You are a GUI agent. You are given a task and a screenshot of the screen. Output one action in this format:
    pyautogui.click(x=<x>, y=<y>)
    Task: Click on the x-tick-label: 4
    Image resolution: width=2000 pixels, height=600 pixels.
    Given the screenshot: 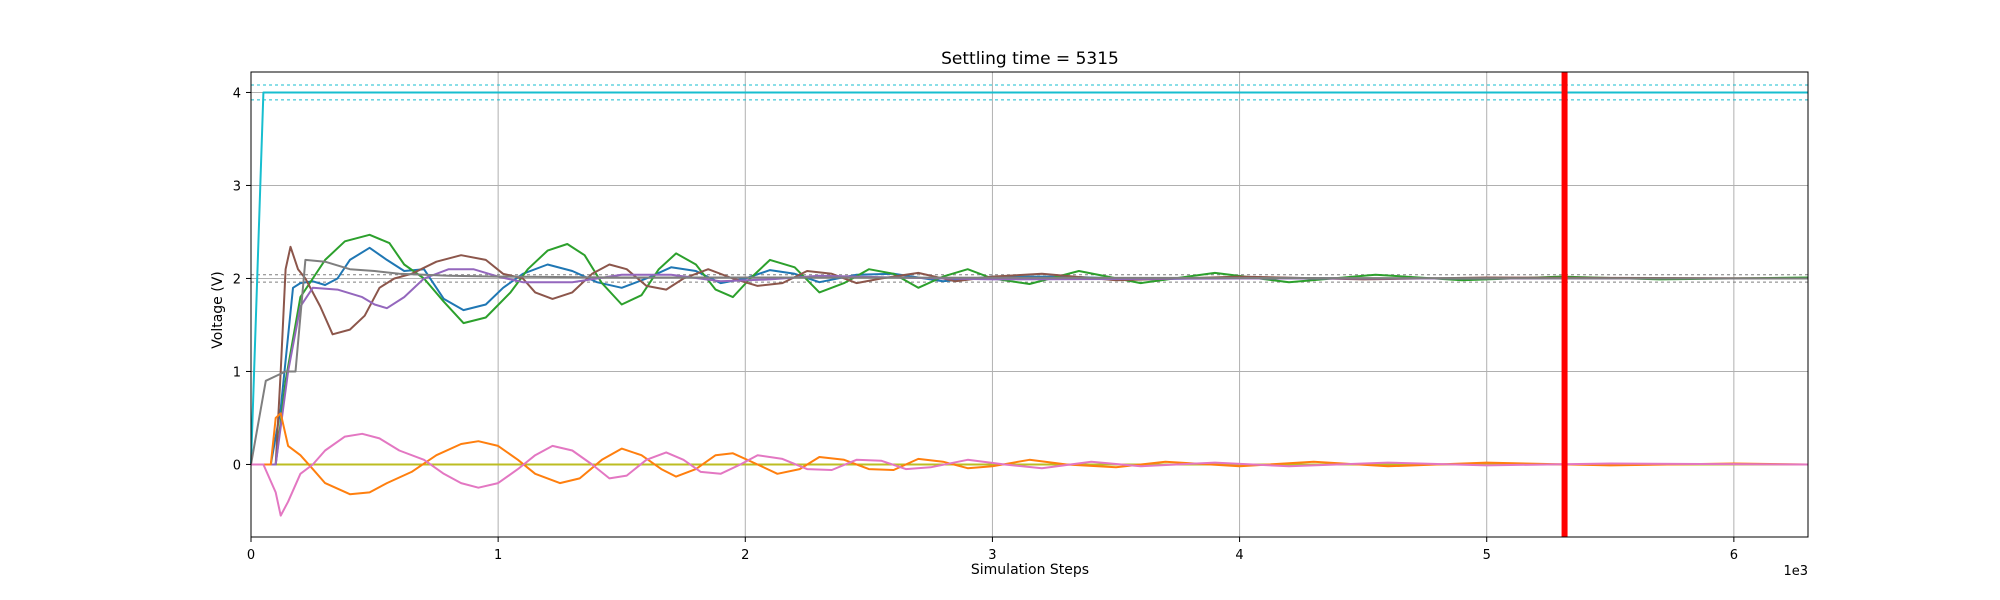 What is the action you would take?
    pyautogui.click(x=1239, y=555)
    